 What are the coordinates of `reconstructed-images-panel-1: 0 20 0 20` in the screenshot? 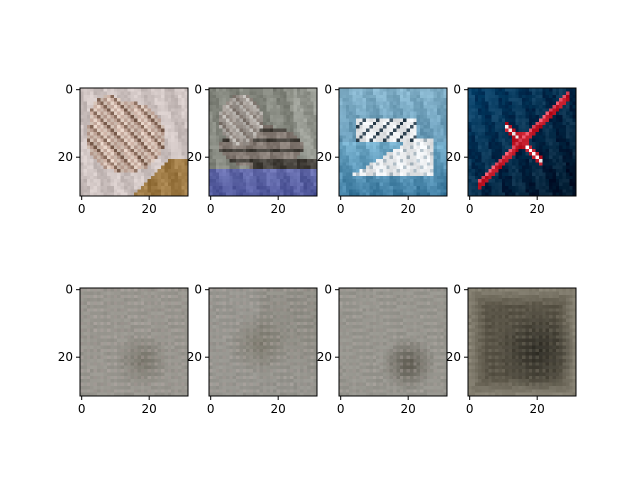 It's located at (123, 349).